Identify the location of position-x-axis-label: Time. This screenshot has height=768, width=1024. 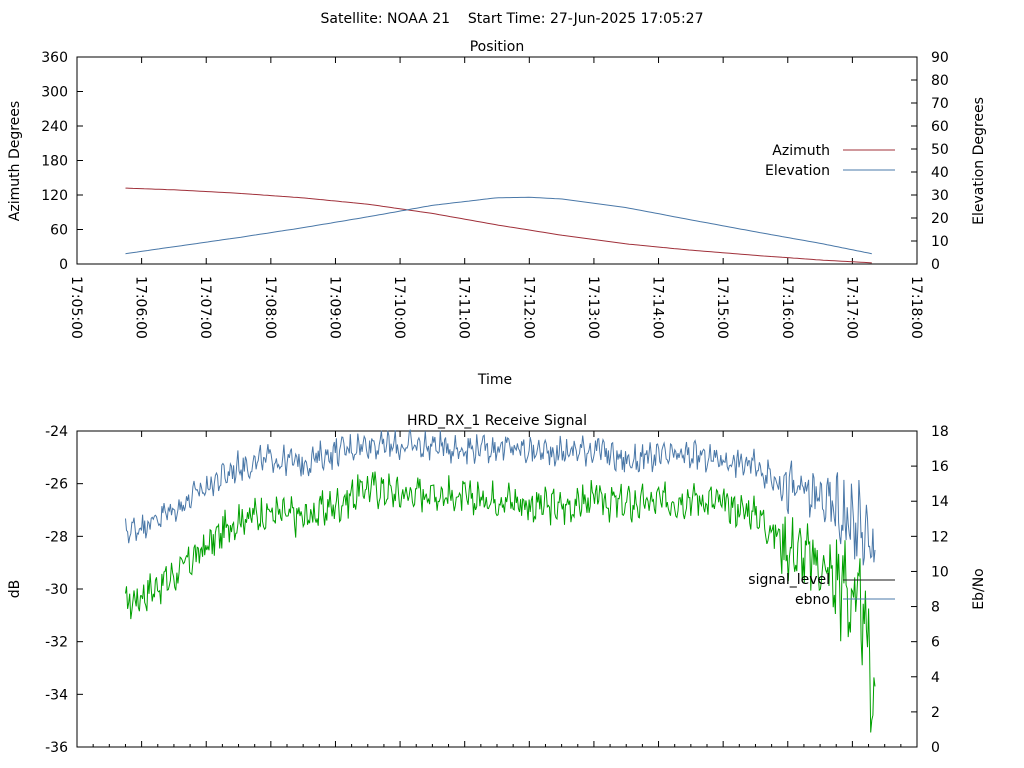
(494, 380).